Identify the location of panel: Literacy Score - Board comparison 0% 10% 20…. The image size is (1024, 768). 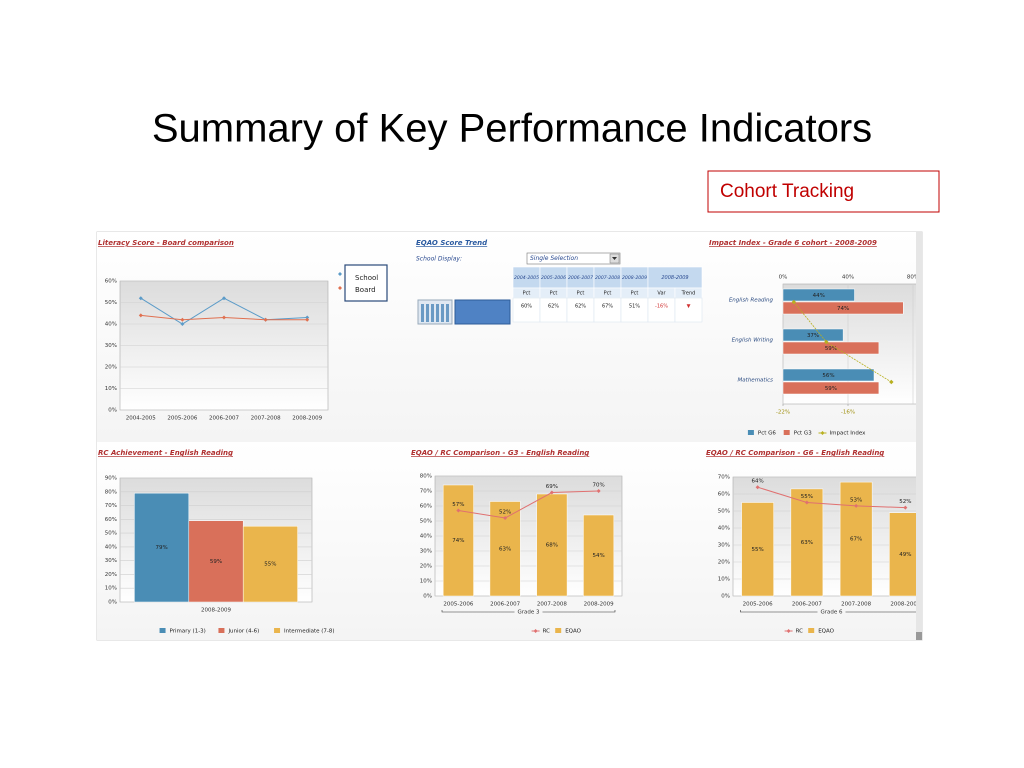
(253, 337).